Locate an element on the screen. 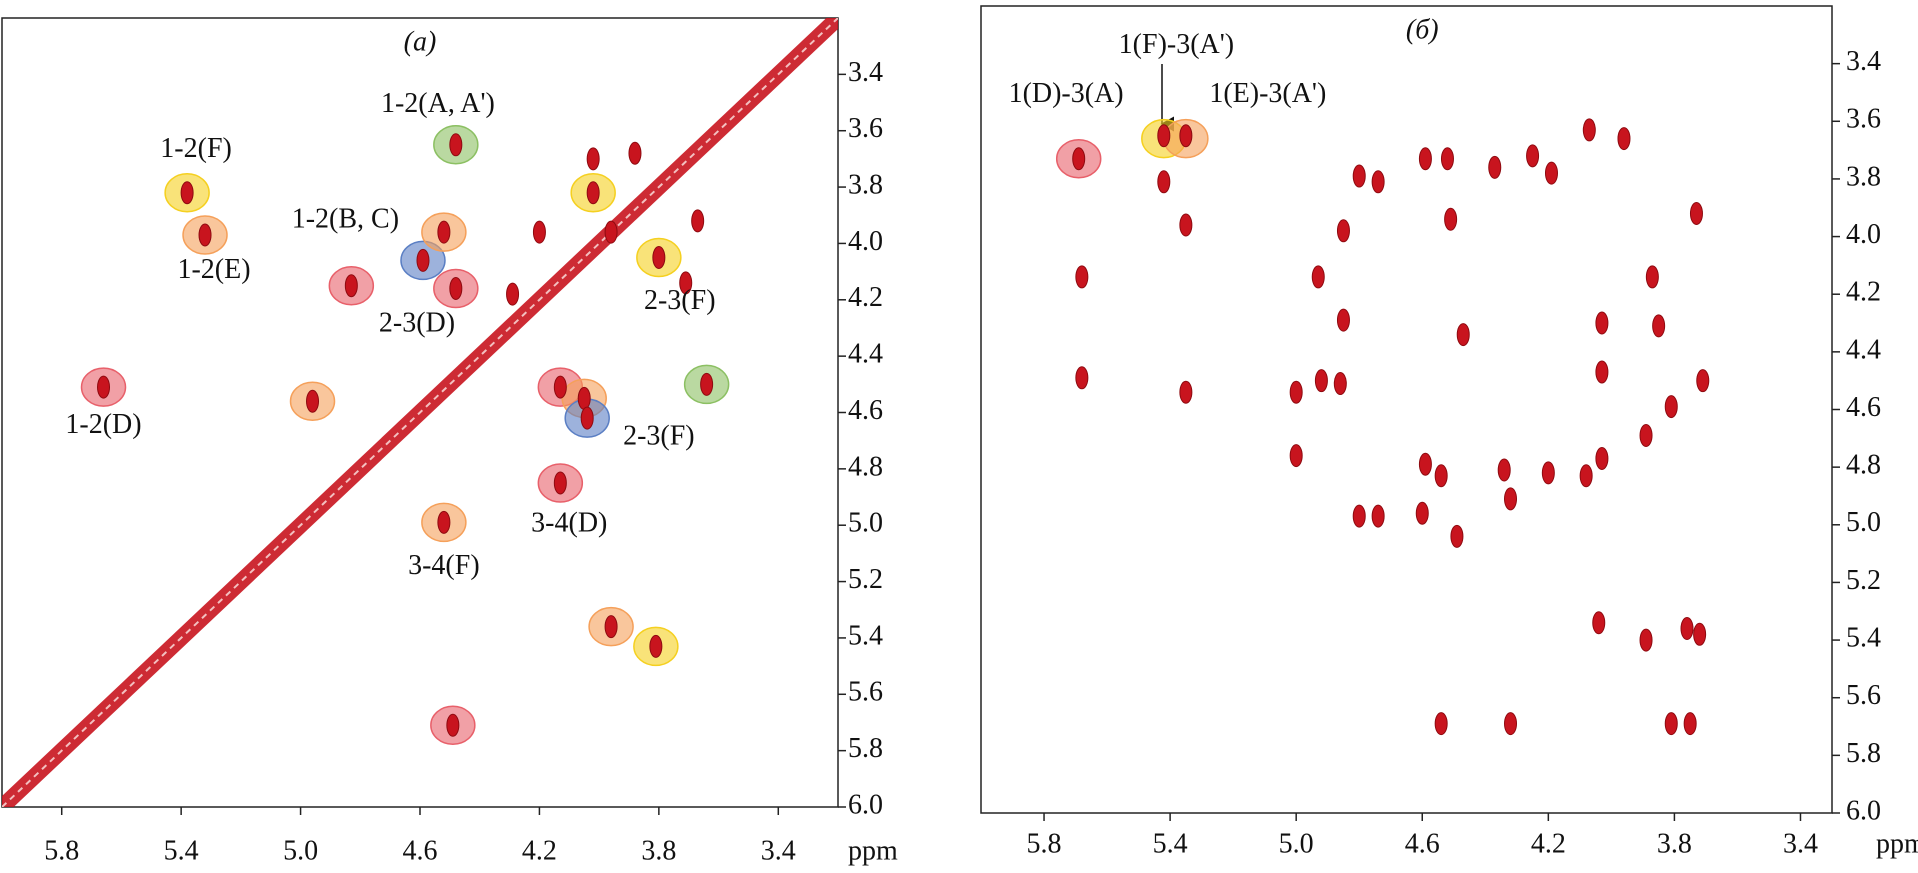 The image size is (1918, 873). x-tick-label: 4.6 is located at coordinates (1422, 843).